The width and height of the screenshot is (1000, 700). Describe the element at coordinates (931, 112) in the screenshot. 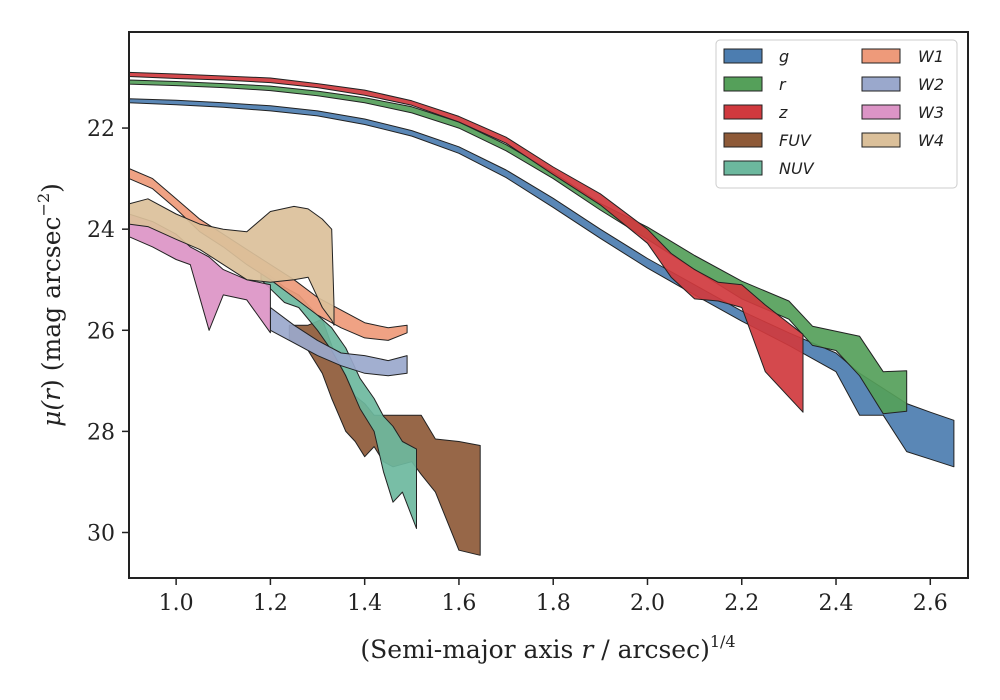

I see `legend-label-w3: W3` at that location.